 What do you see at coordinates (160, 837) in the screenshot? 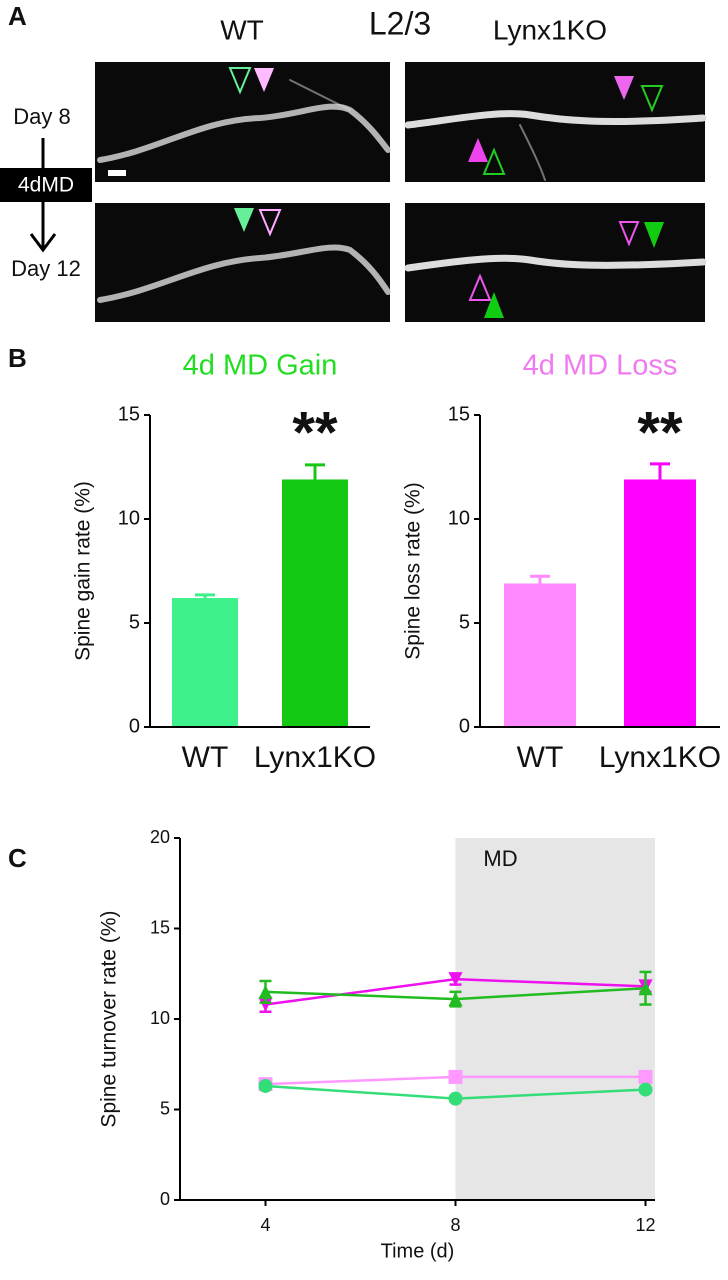
I see `y-tick-label: 20` at bounding box center [160, 837].